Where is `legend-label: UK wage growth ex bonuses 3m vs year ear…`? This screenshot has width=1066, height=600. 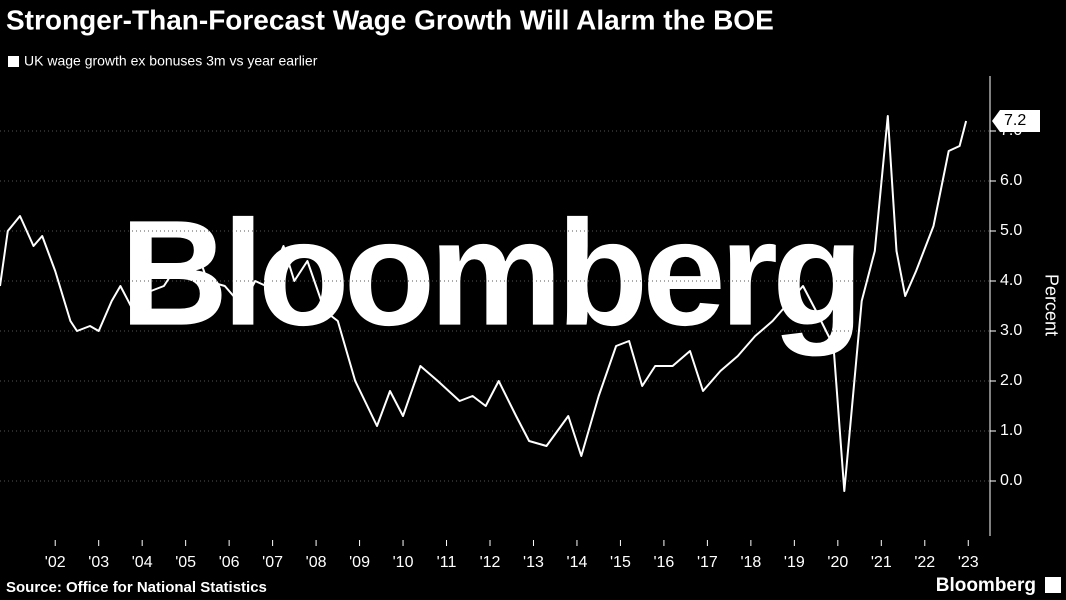
legend-label: UK wage growth ex bonuses 3m vs year ear… is located at coordinates (171, 61).